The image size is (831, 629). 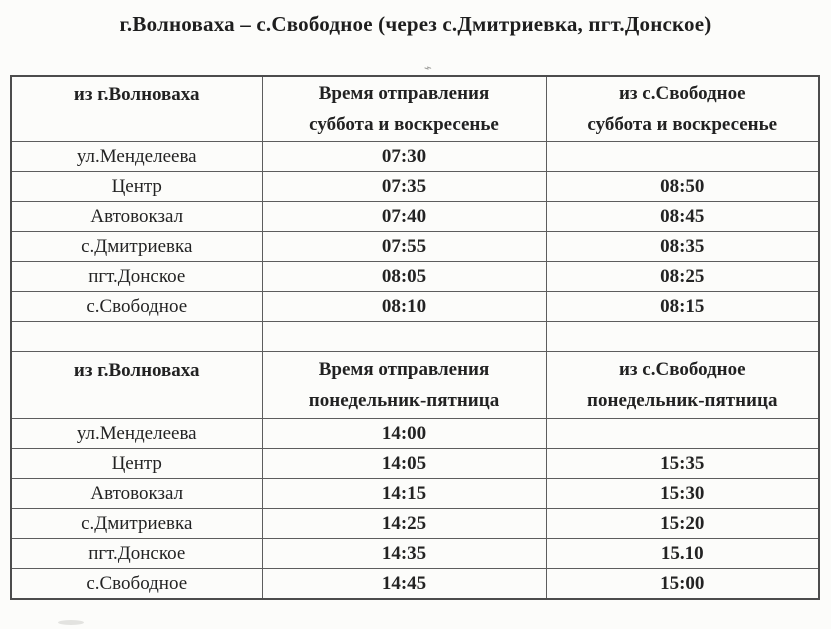 I want to click on header-departure-weekday: Время отправления понедельник-пятница, so click(x=404, y=385).